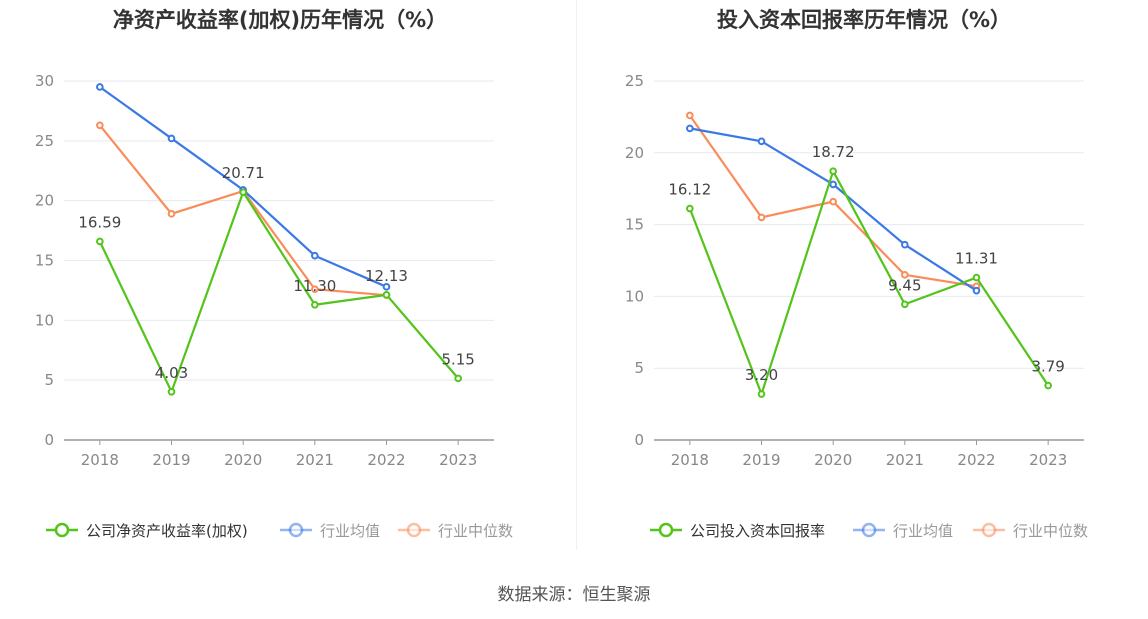  Describe the element at coordinates (457, 359) in the screenshot. I see `data-label: 5.15` at that location.